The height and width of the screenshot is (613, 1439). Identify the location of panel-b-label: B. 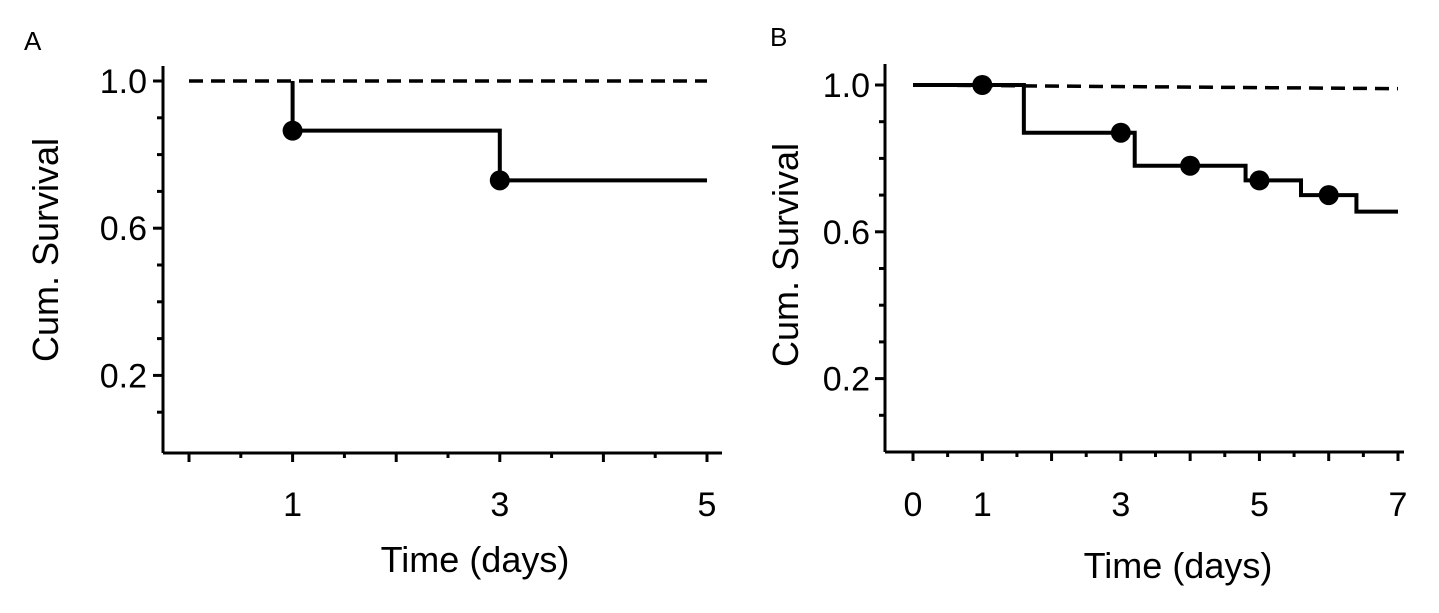
(778, 37).